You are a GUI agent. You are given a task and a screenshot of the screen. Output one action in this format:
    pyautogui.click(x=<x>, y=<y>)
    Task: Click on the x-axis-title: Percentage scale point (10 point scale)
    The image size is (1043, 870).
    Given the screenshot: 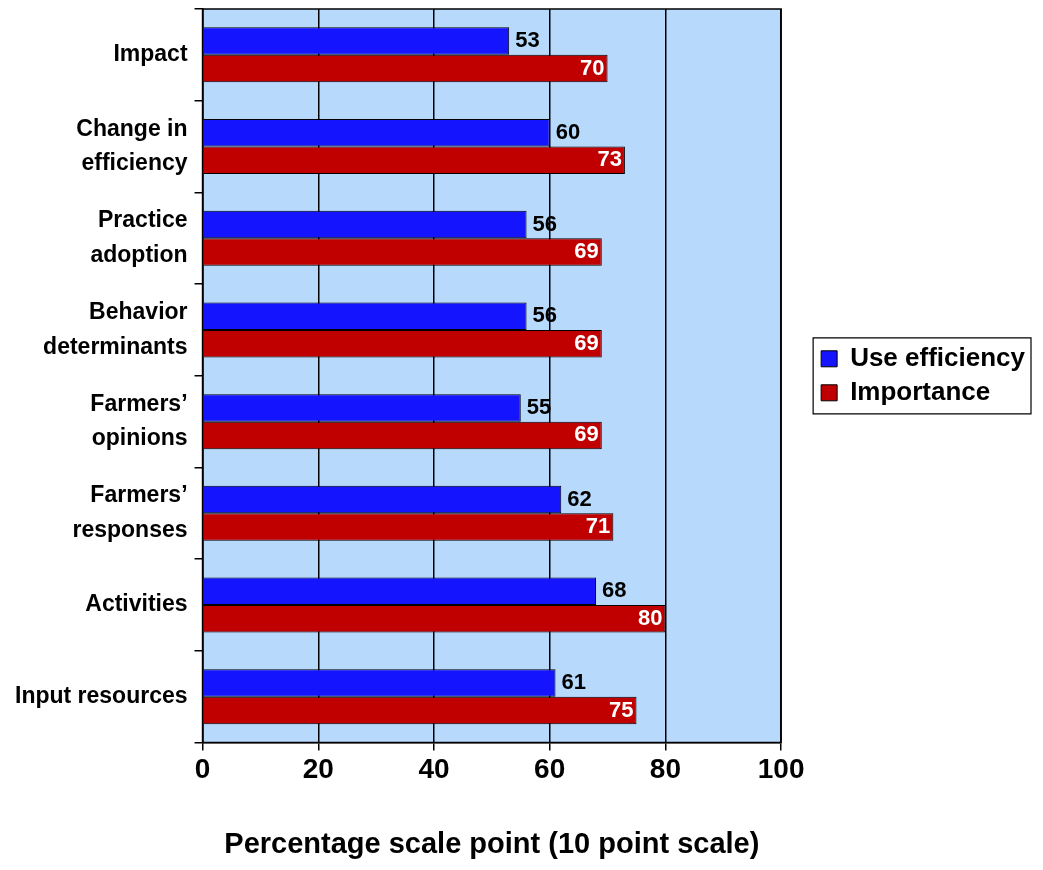 What is the action you would take?
    pyautogui.click(x=492, y=842)
    